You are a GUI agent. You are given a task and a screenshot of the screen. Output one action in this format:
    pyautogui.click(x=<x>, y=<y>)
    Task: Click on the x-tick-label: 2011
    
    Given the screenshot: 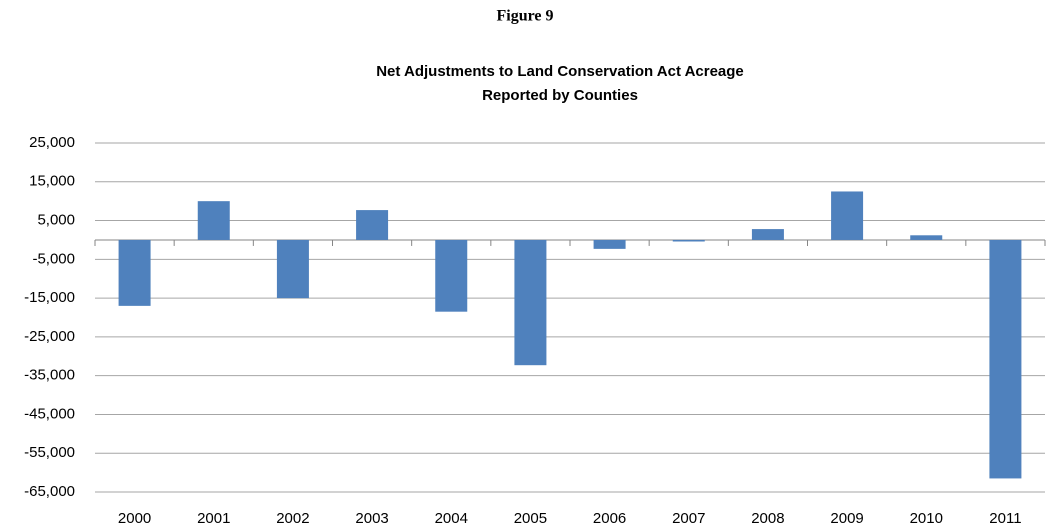 What is the action you would take?
    pyautogui.click(x=1005, y=518)
    